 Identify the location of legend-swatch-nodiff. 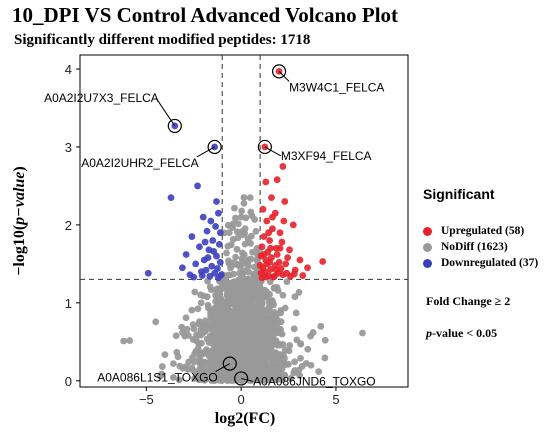
(427, 247).